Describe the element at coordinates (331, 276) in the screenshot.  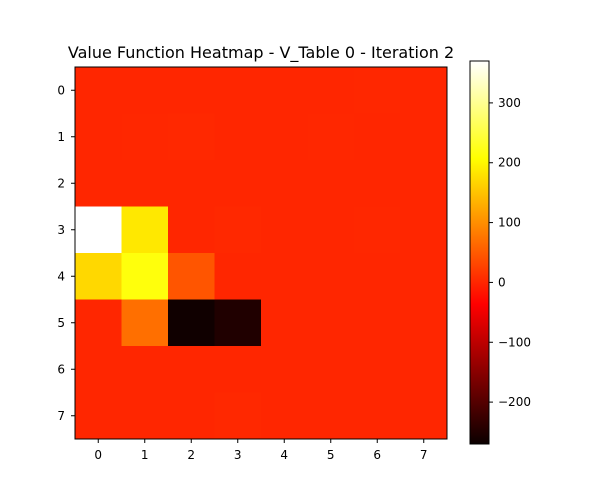
I see `heatmap-cell-r4-c5` at that location.